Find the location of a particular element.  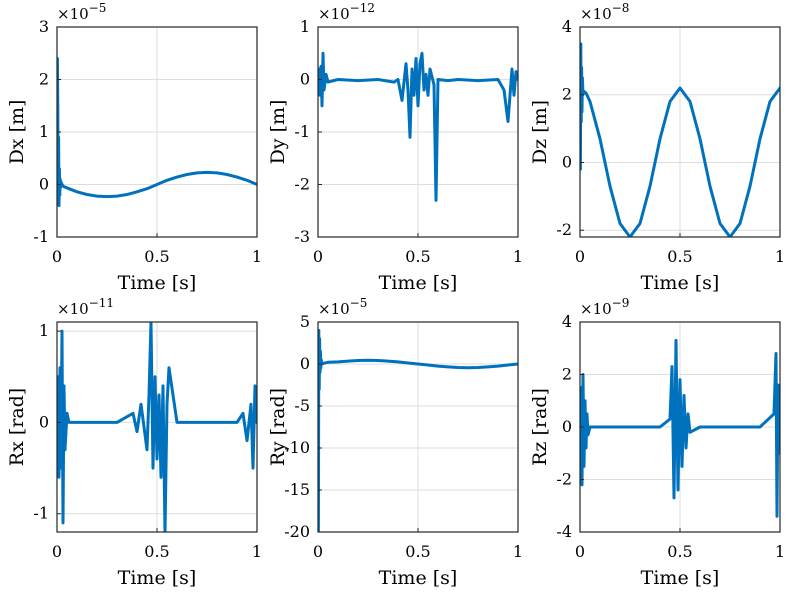

y-exponent-power: −12 is located at coordinates (362, 8).